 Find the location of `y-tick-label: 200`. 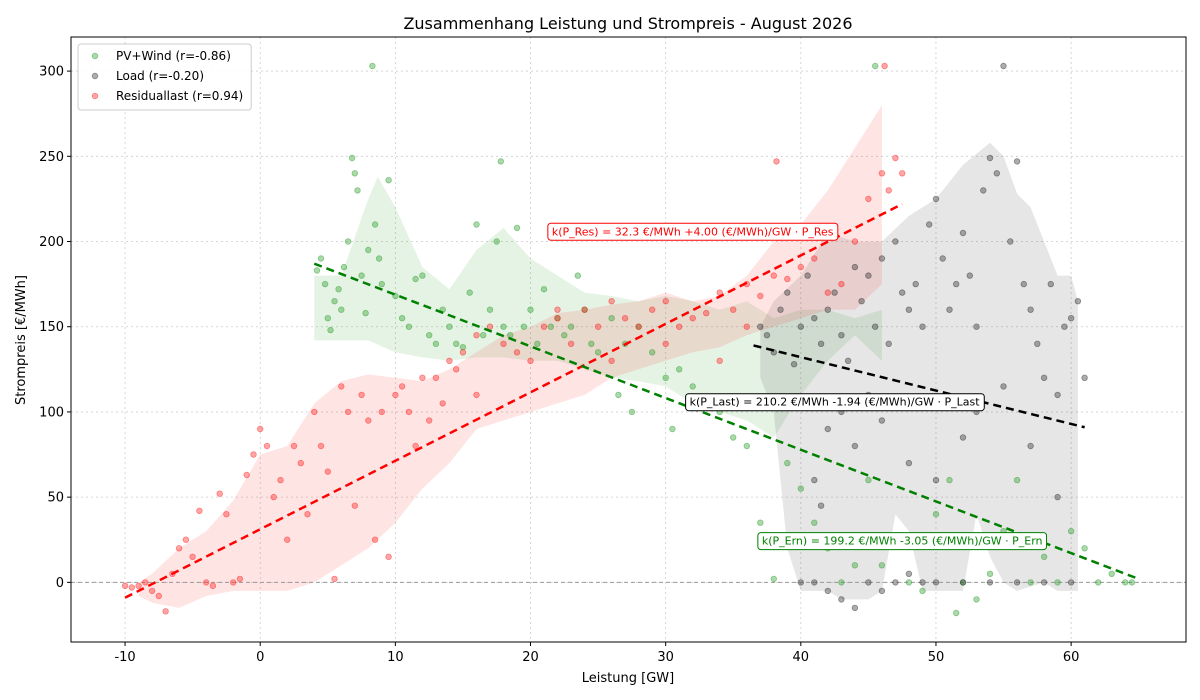

y-tick-label: 200 is located at coordinates (51, 242).